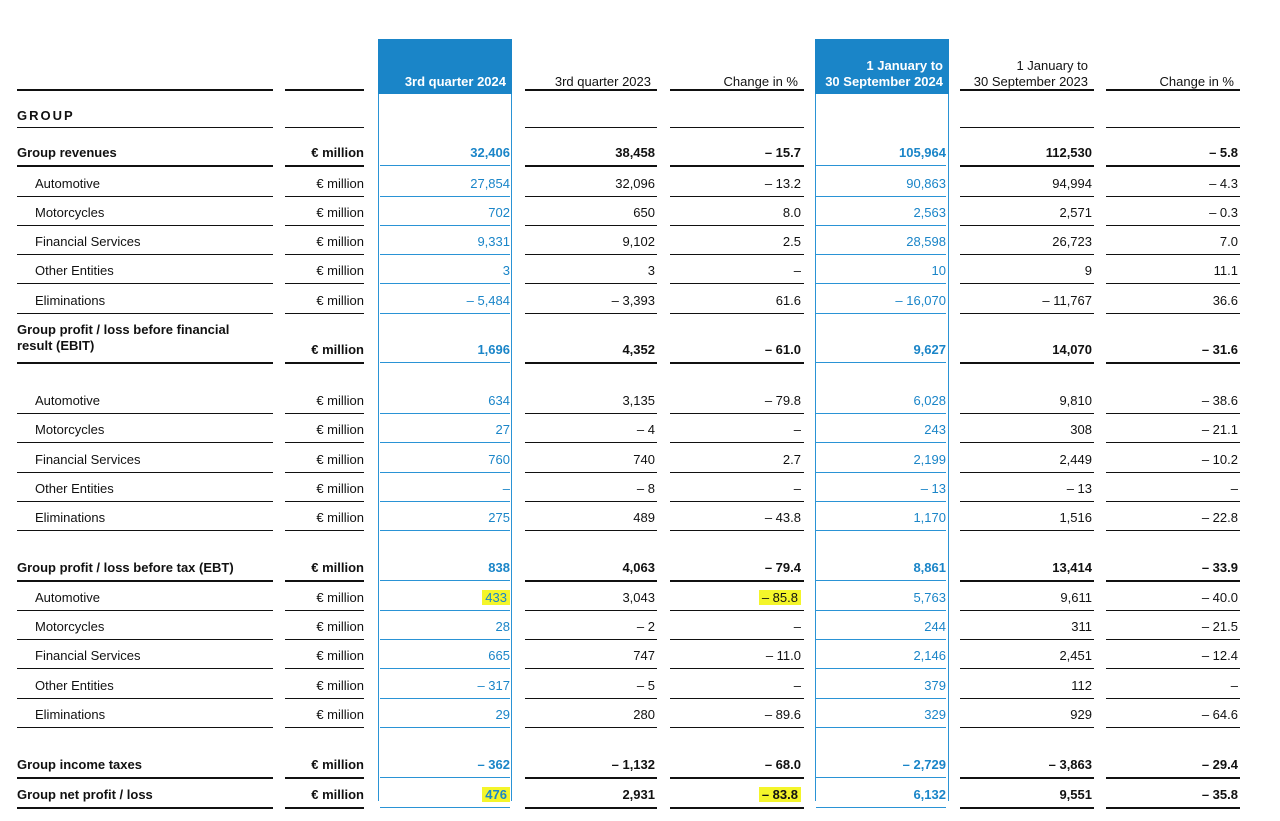 The image size is (1280, 821). I want to click on value-text: – 89.6, so click(782, 714).